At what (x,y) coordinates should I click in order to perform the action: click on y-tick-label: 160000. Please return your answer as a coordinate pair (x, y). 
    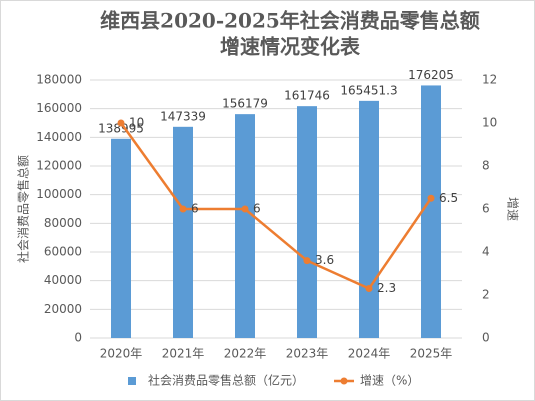
    Looking at the image, I should click on (59, 108).